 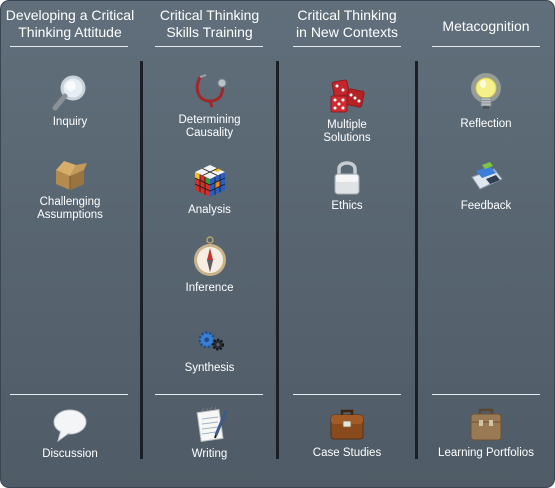 I want to click on briefcase-icon, so click(x=347, y=424).